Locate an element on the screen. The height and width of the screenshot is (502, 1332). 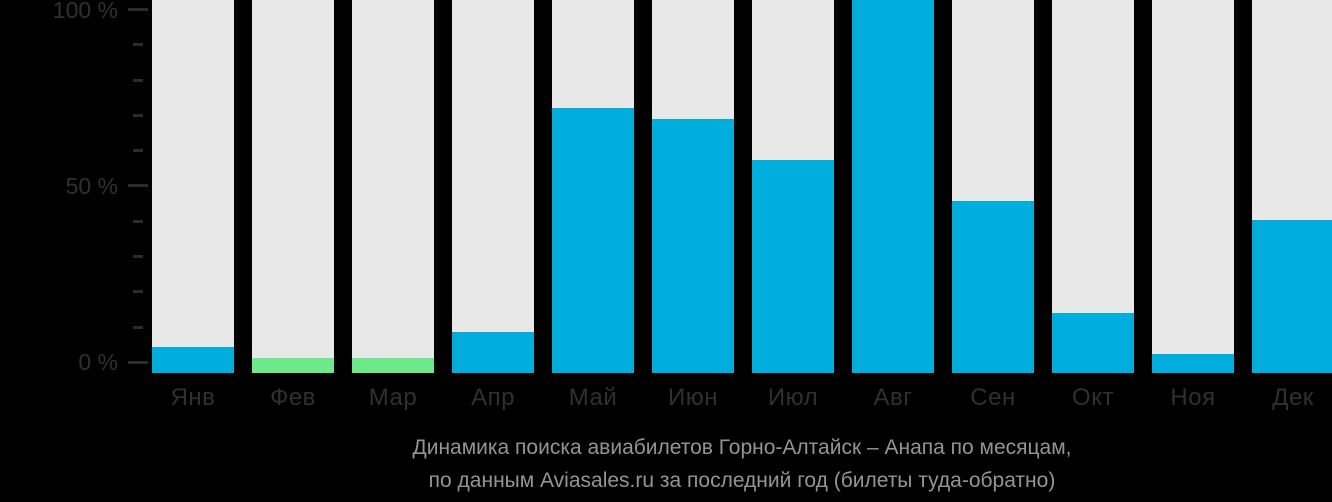
bar-column-Май: Май is located at coordinates (593, 206).